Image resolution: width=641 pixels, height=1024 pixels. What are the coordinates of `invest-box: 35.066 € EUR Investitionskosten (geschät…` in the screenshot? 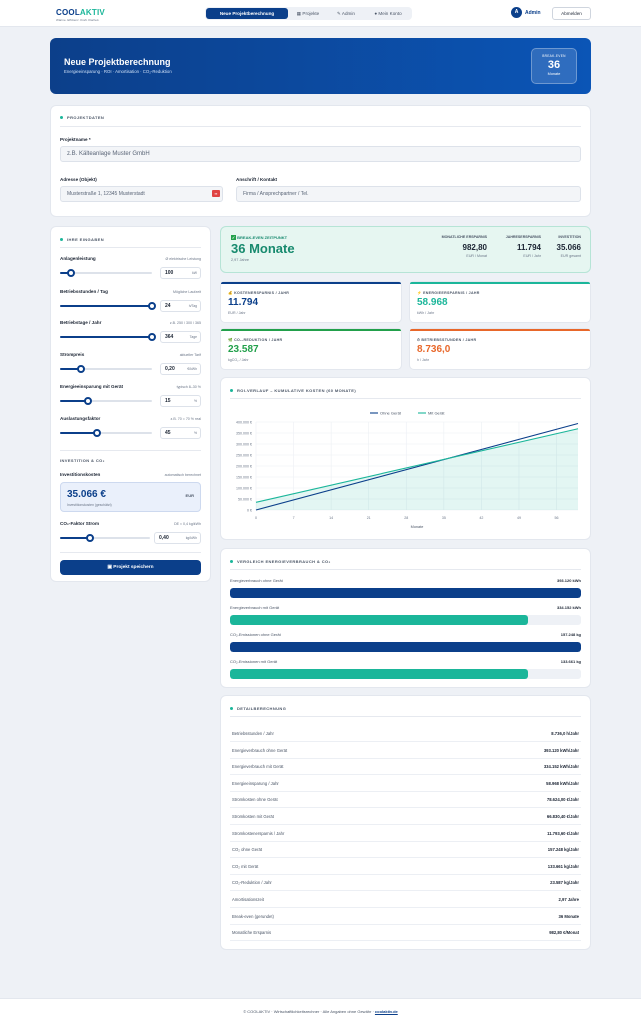 It's located at (130, 497).